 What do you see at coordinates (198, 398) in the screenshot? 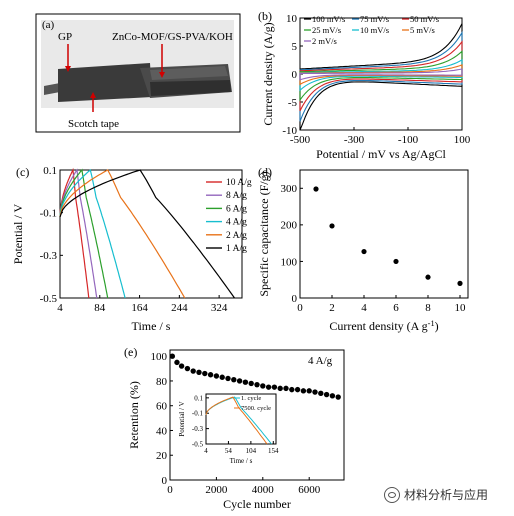
I see `y-tick-label: 0.1` at bounding box center [198, 398].